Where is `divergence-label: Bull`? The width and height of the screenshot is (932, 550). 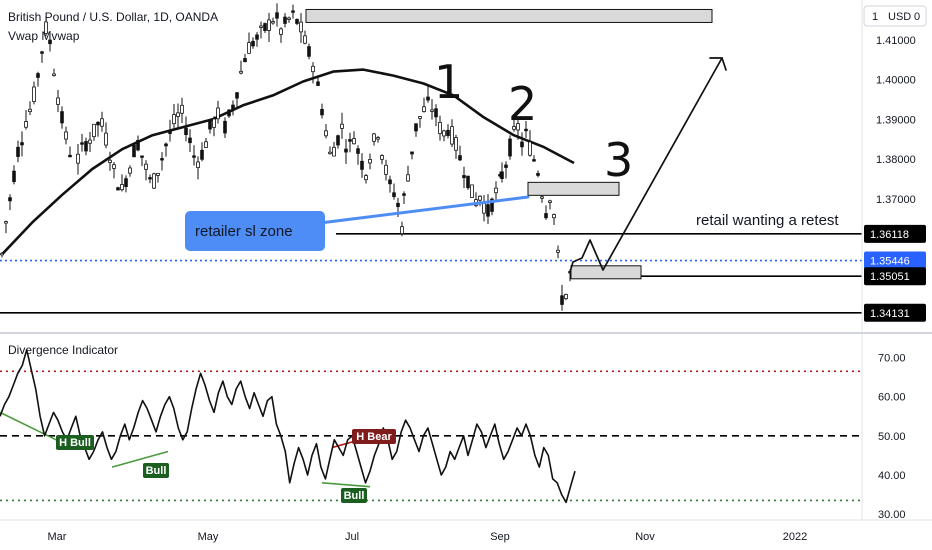
divergence-label: Bull is located at coordinates (354, 496).